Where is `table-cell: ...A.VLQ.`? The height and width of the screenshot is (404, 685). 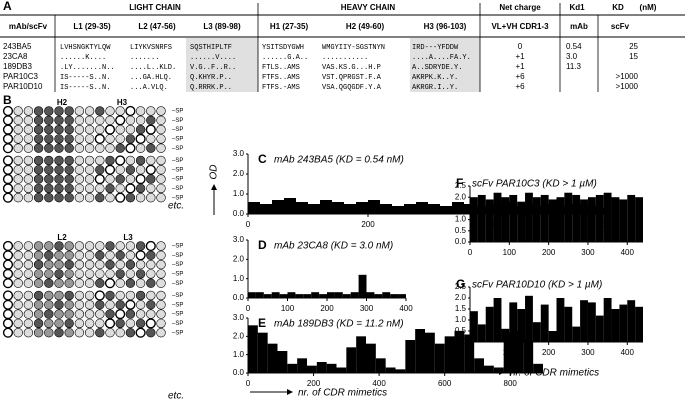 table-cell: ...A.VLQ. is located at coordinates (149, 88).